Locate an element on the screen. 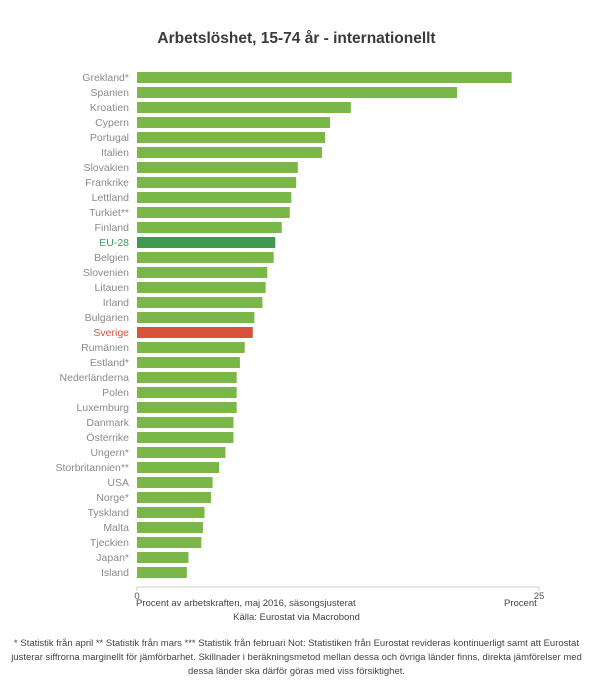 This screenshot has height=690, width=593. bar-malta is located at coordinates (170, 527).